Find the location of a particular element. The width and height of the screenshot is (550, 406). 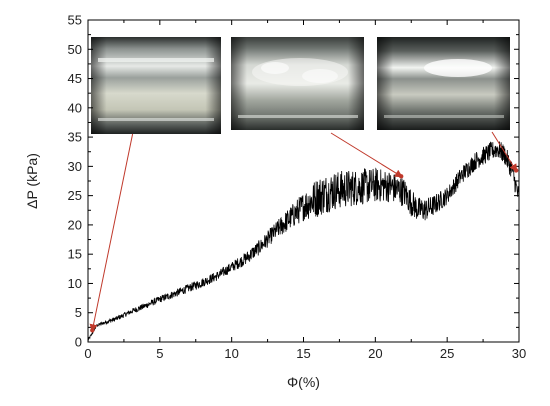

y-tick-label: 15 is located at coordinates (75, 254).